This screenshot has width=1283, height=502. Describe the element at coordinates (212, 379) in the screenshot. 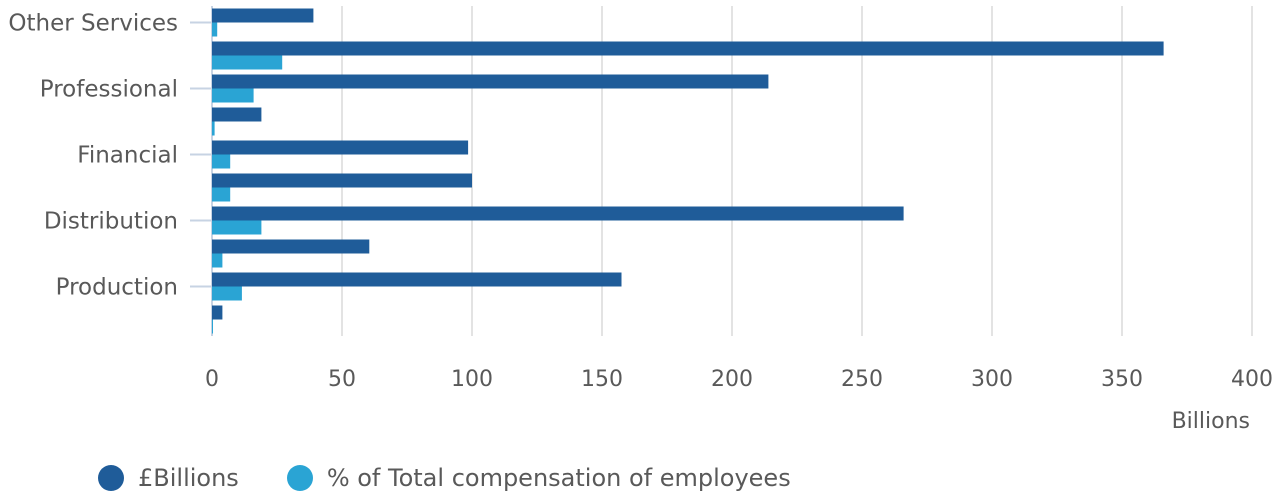

I see `x-tick-label-0: 0` at that location.